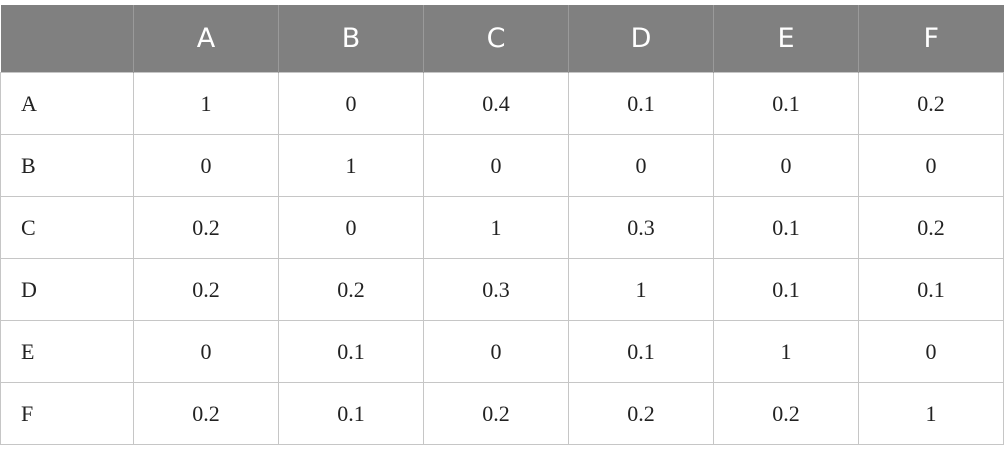 The image size is (1005, 460). I want to click on column-header: F, so click(931, 39).